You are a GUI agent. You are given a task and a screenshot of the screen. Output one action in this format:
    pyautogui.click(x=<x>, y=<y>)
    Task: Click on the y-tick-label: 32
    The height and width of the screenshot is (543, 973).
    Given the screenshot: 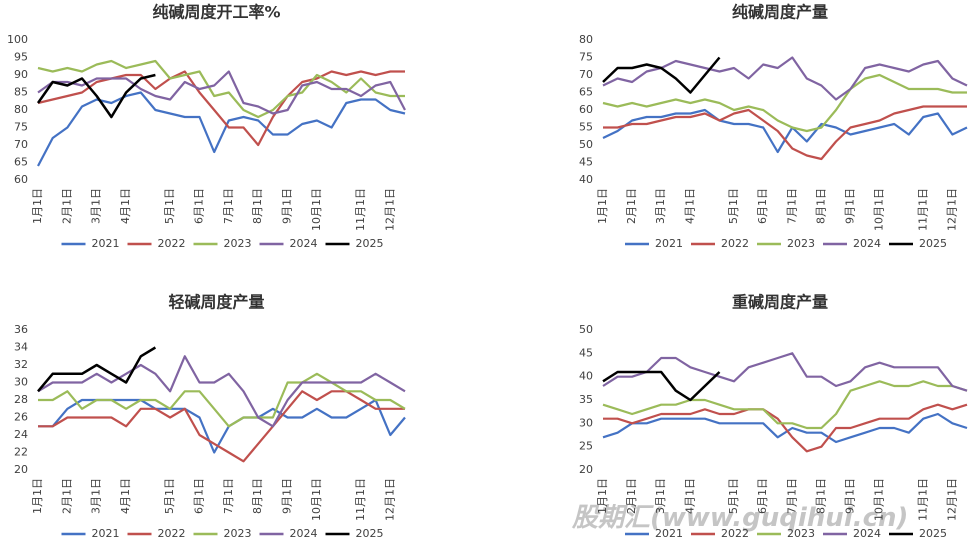 What is the action you would take?
    pyautogui.click(x=21, y=364)
    